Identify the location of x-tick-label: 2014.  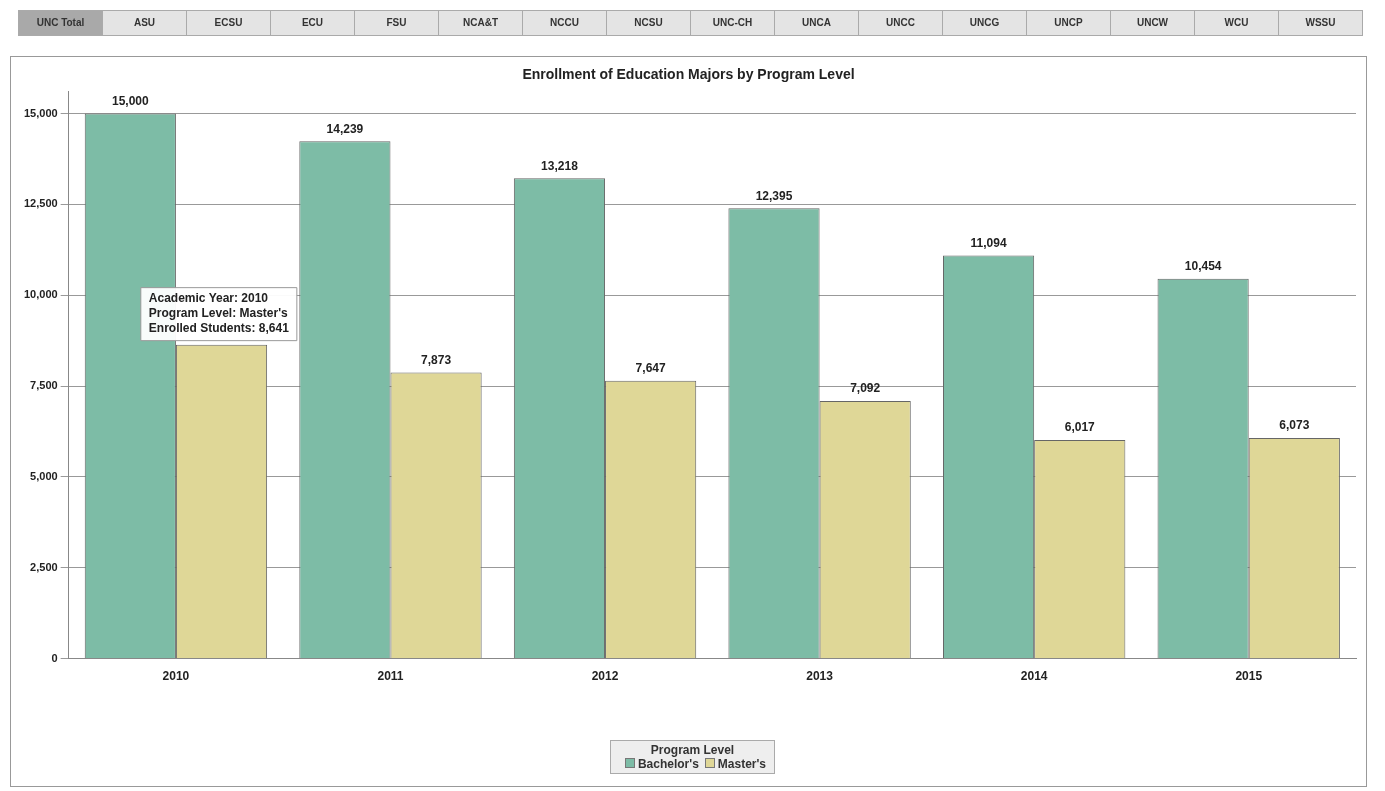
(1034, 676).